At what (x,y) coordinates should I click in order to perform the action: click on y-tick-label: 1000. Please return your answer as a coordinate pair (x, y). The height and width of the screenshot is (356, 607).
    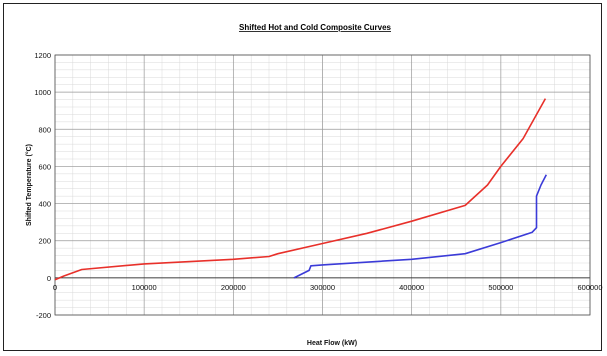
    Looking at the image, I should click on (42, 92).